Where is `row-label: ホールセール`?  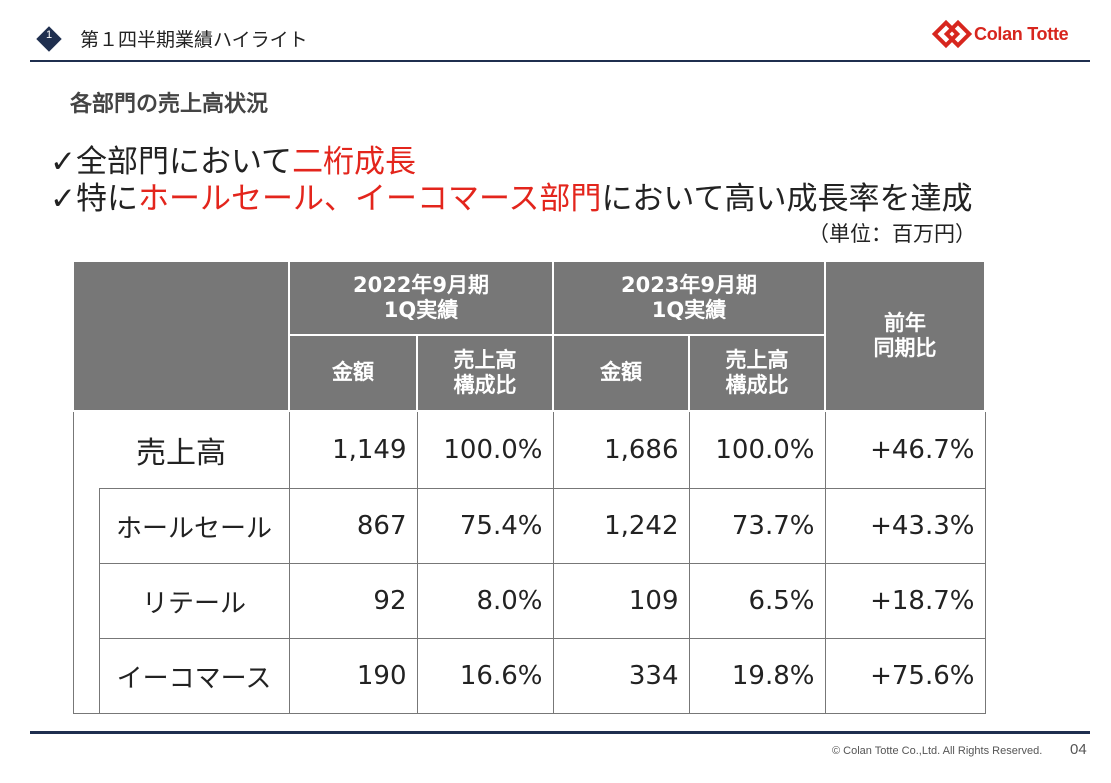 row-label: ホールセール is located at coordinates (194, 526).